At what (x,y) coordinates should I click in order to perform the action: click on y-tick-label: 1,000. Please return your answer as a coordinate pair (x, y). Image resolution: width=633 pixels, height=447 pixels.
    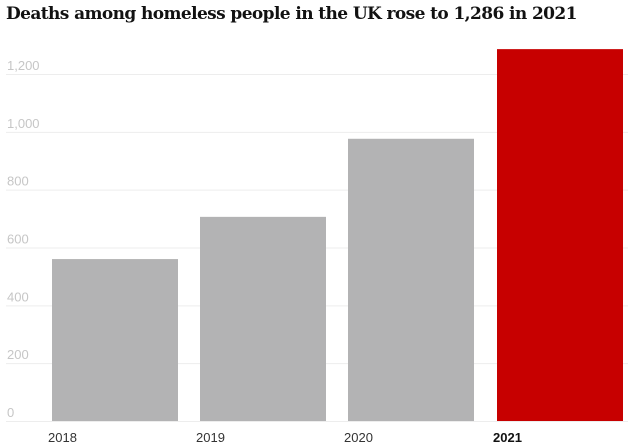
    Looking at the image, I should click on (23, 123).